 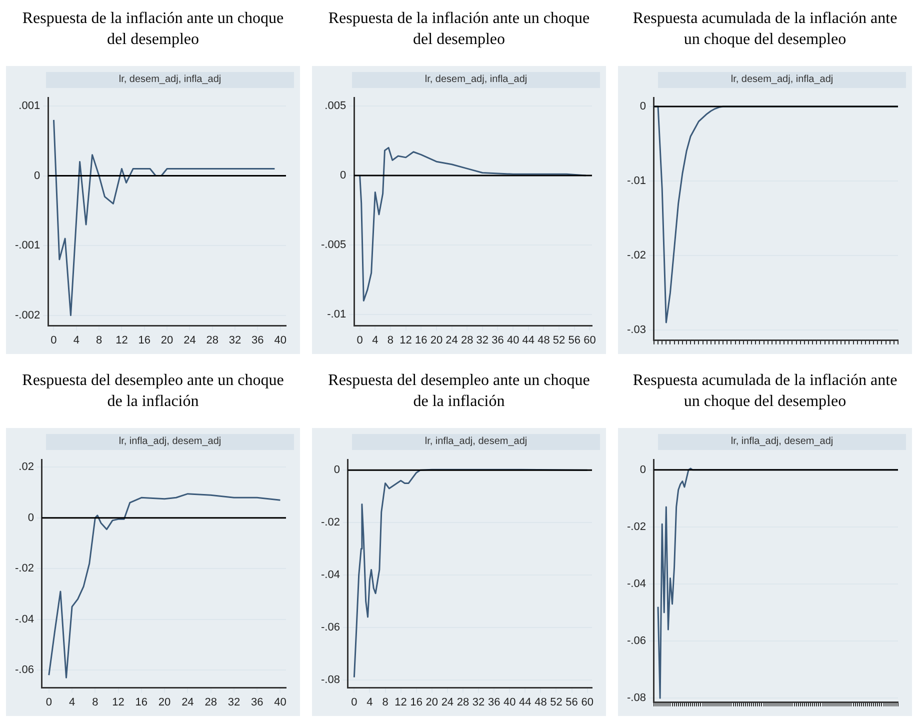 What do you see at coordinates (26, 467) in the screenshot?
I see `y-tick-label: .02` at bounding box center [26, 467].